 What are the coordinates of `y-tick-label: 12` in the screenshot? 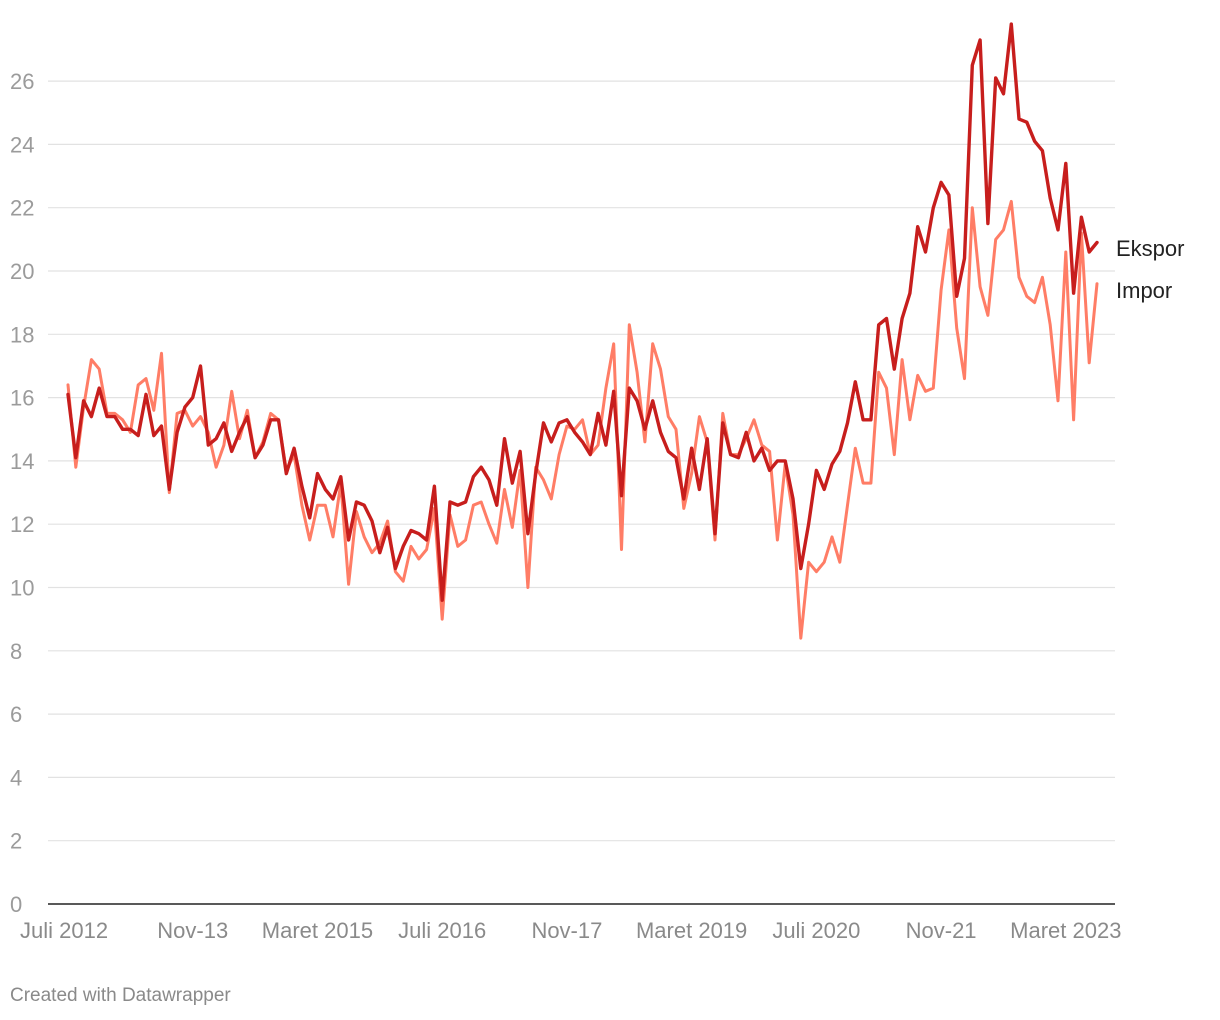 It's located at (22, 524).